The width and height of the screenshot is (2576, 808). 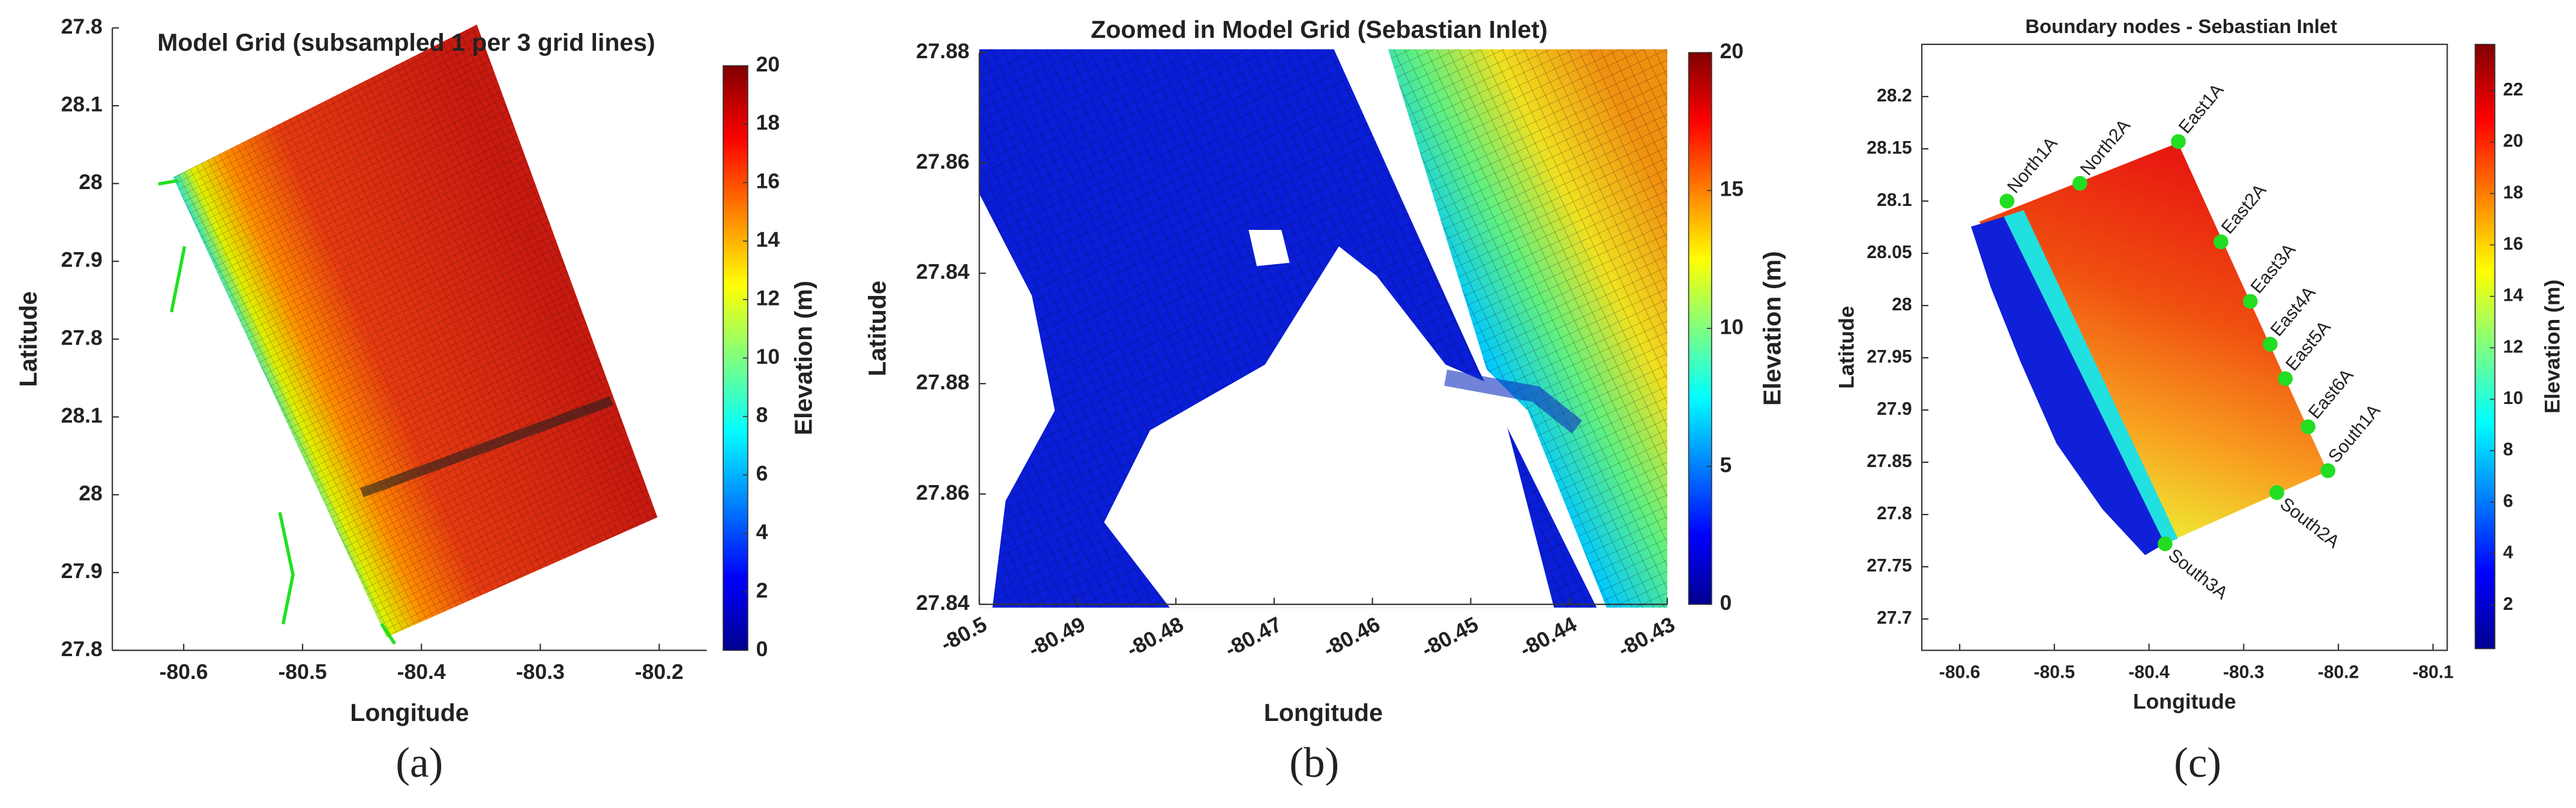 What do you see at coordinates (419, 763) in the screenshot?
I see `panel-label: (a)` at bounding box center [419, 763].